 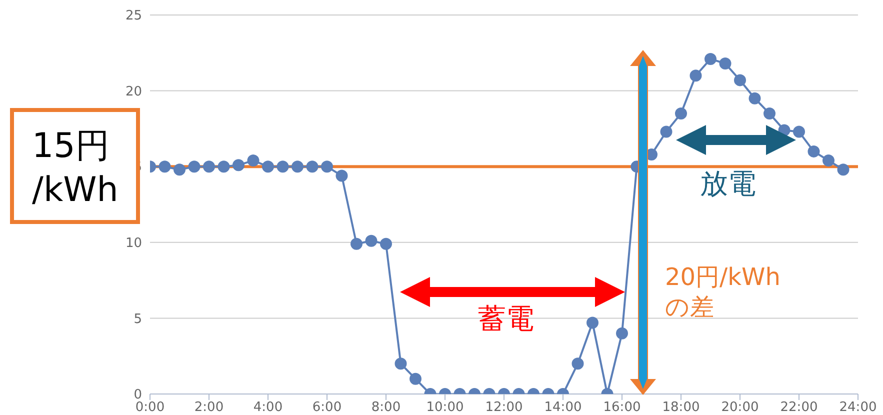 What do you see at coordinates (133, 244) in the screenshot?
I see `y-tick-label: 10` at bounding box center [133, 244].